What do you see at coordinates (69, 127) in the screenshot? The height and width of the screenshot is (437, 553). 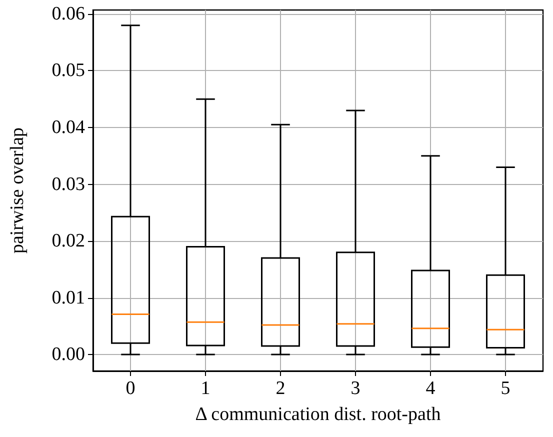 I see `y-tick-label: 0.04` at bounding box center [69, 127].